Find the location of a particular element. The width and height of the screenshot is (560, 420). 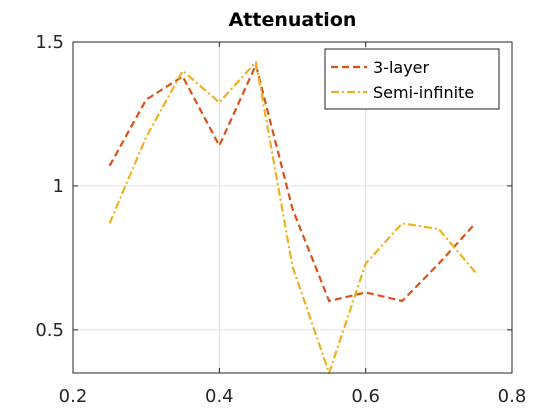

y-tick-label: 1 is located at coordinates (58, 186).